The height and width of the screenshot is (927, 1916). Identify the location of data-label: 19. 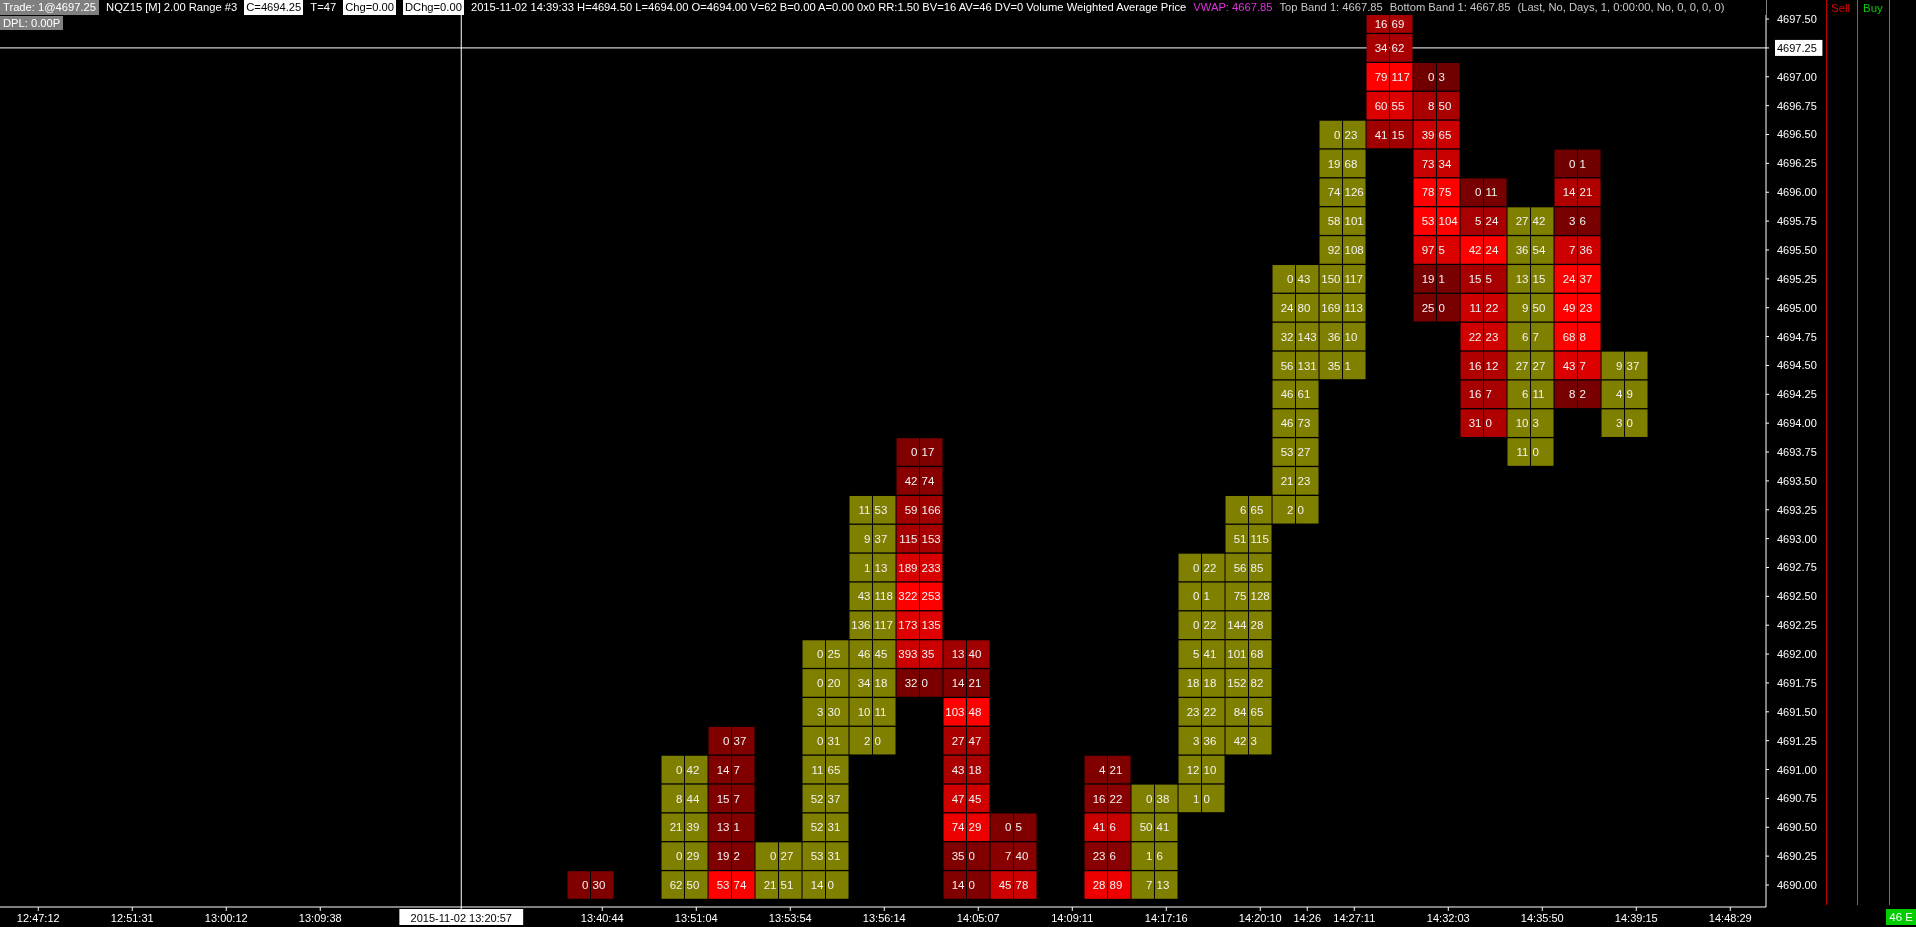
(723, 856).